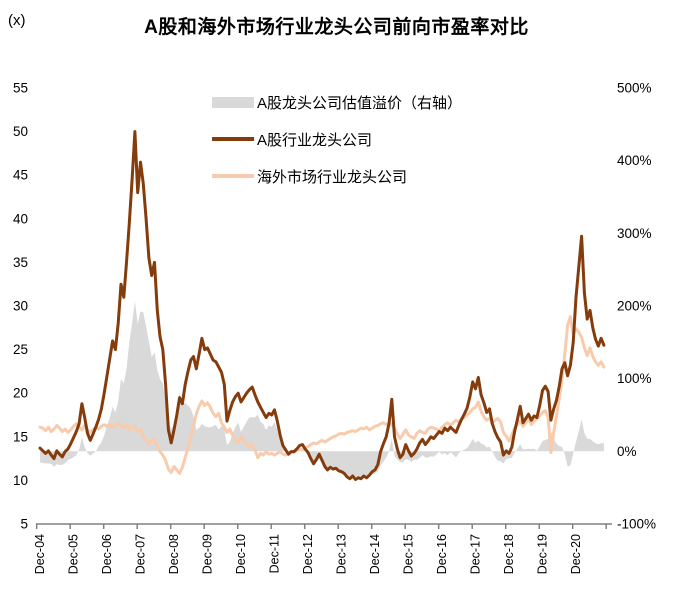 The width and height of the screenshot is (673, 609). I want to click on x-tick-label: Dec-08, so click(174, 554).